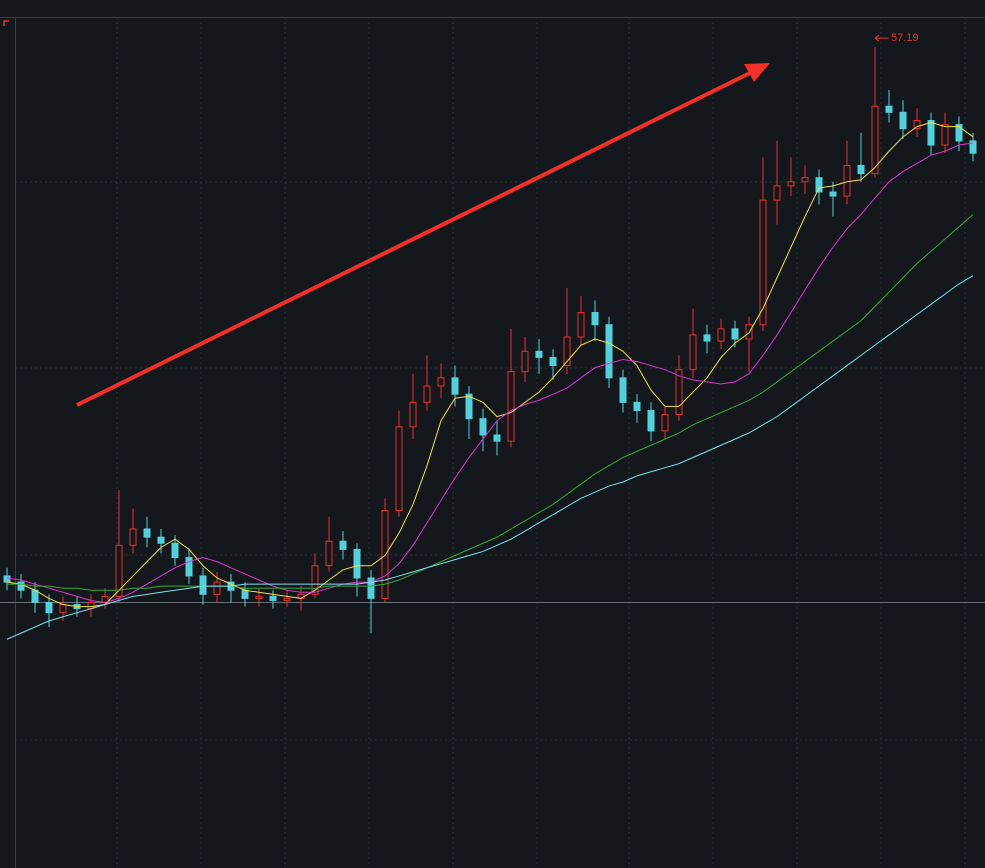  Describe the element at coordinates (905, 38) in the screenshot. I see `annotation-label: 57.19` at that location.